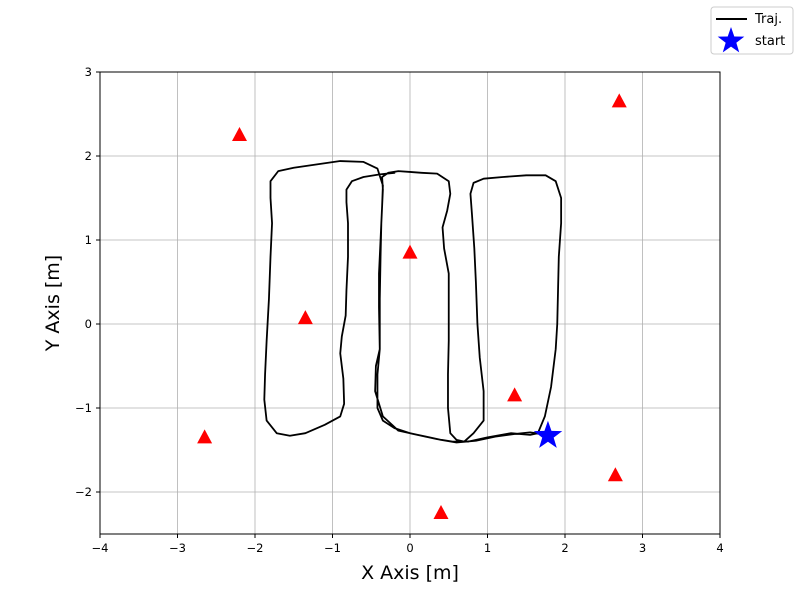  What do you see at coordinates (332, 548) in the screenshot?
I see `x-tick-label: −1` at bounding box center [332, 548].